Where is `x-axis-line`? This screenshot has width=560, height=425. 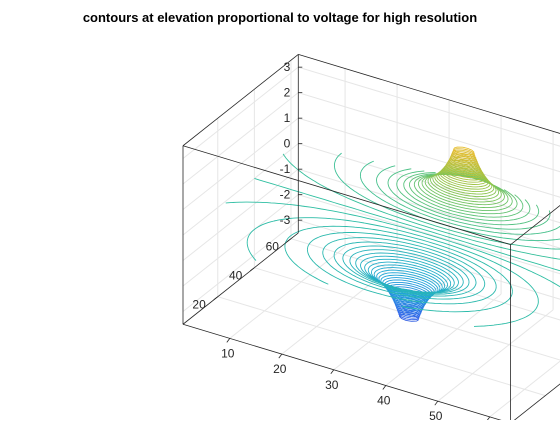
x-axis-line is located at coordinates (347, 372).